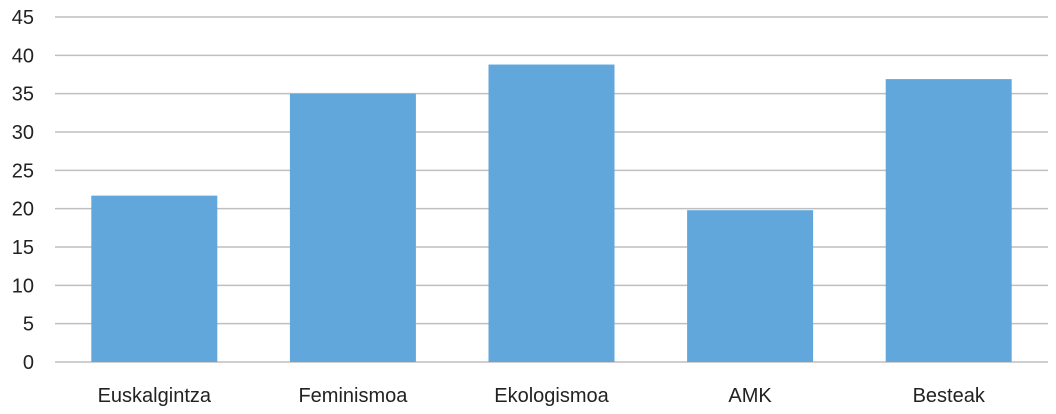 This screenshot has width=1056, height=414. Describe the element at coordinates (750, 396) in the screenshot. I see `x-category-label: AMK` at that location.